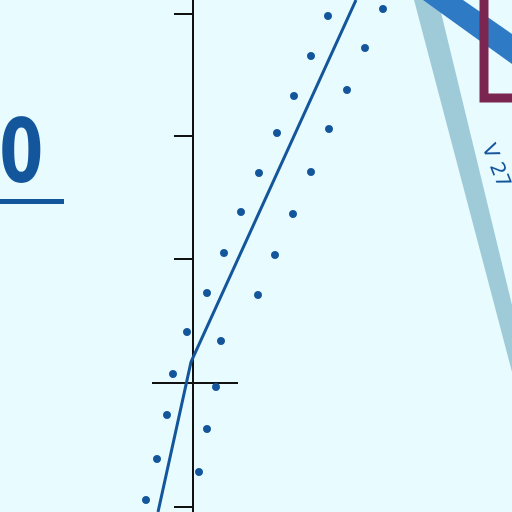 This screenshot has width=512, height=512. I want to click on fraction-numerator: 00, so click(21, 151).